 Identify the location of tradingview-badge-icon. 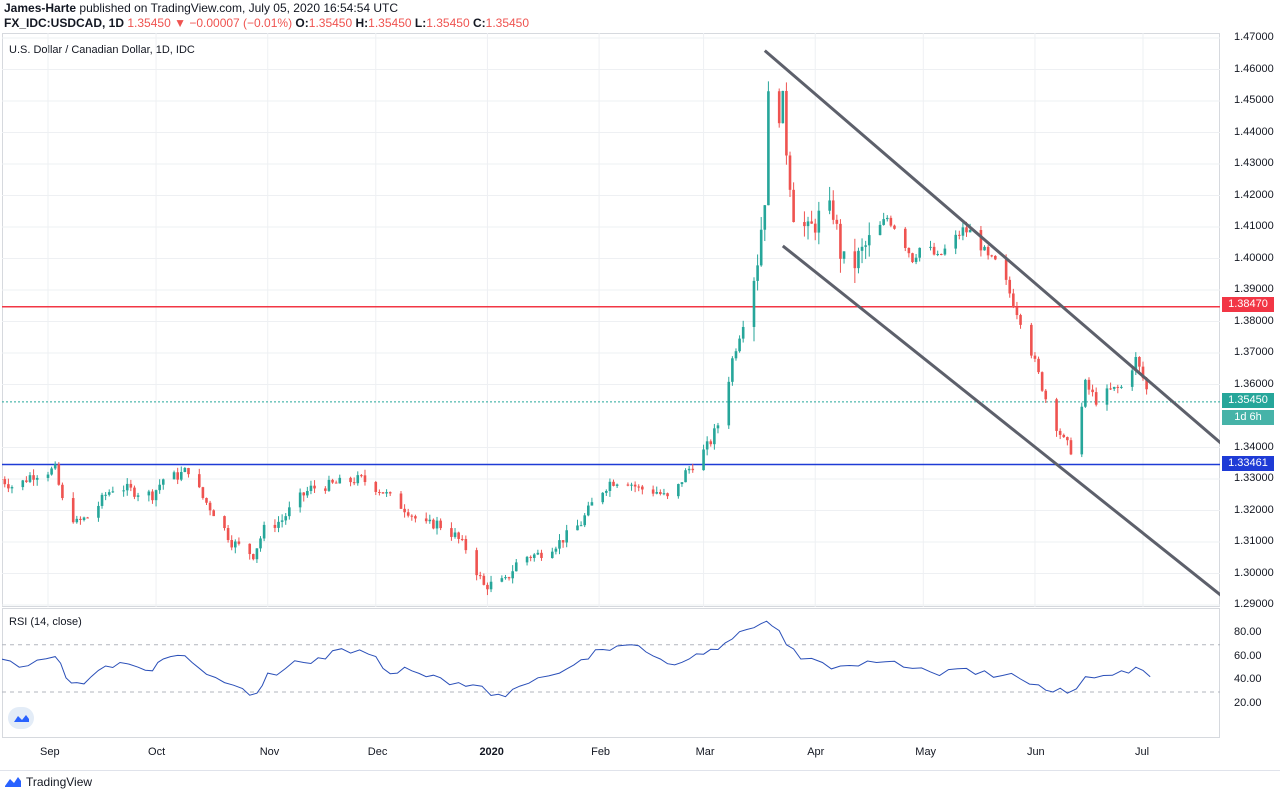
(21, 718).